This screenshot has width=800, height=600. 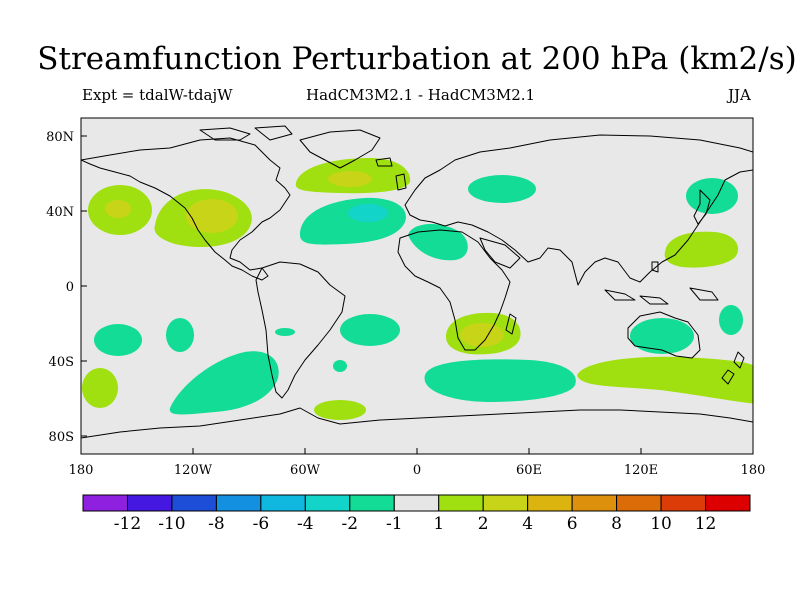 I want to click on colorbar-label: -8, so click(x=216, y=524).